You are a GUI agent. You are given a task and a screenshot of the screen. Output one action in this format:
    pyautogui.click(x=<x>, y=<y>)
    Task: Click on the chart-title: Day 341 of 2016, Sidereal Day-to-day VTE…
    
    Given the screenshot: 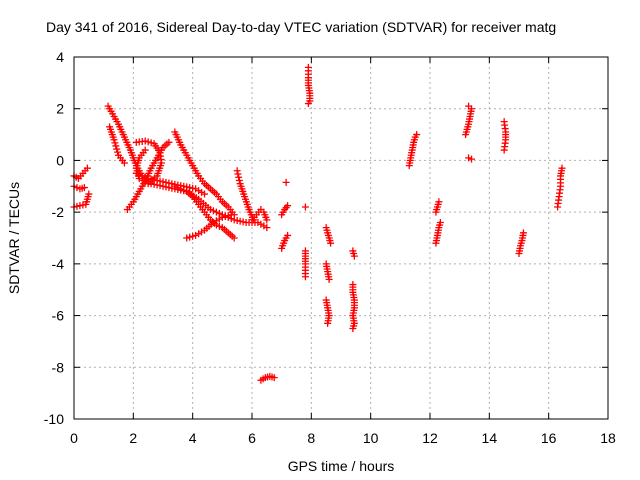 What is the action you would take?
    pyautogui.click(x=301, y=27)
    